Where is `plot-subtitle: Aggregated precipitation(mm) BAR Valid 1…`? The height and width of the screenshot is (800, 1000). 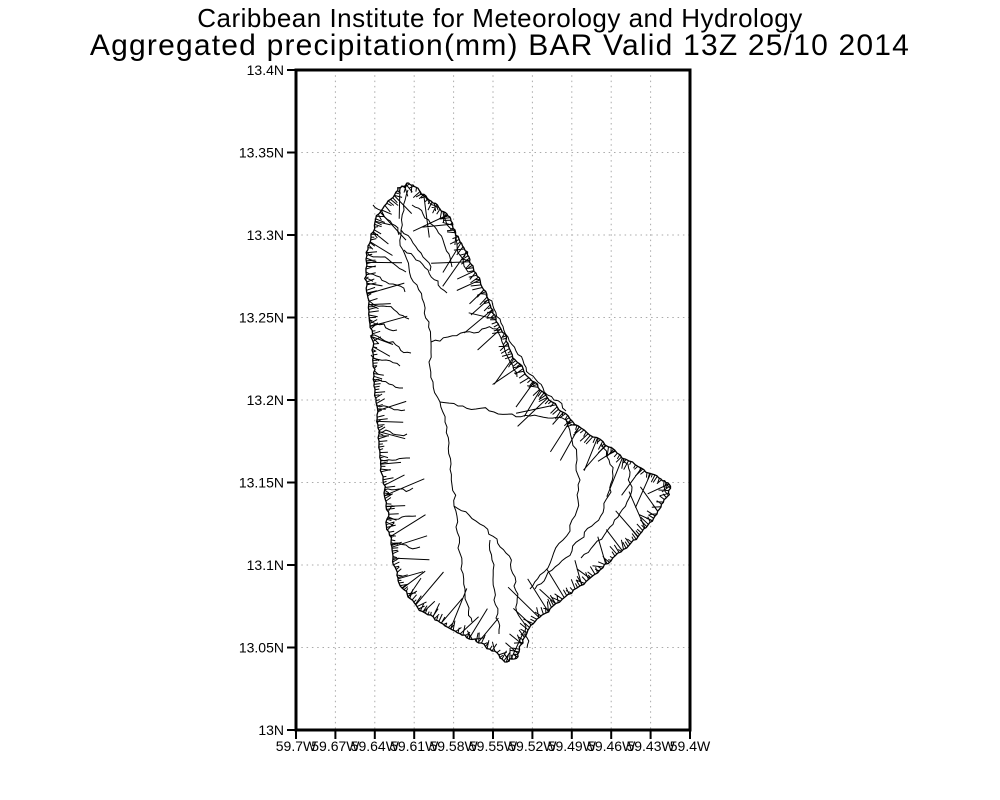 plot-subtitle: Aggregated precipitation(mm) BAR Valid 1… is located at coordinates (500, 45).